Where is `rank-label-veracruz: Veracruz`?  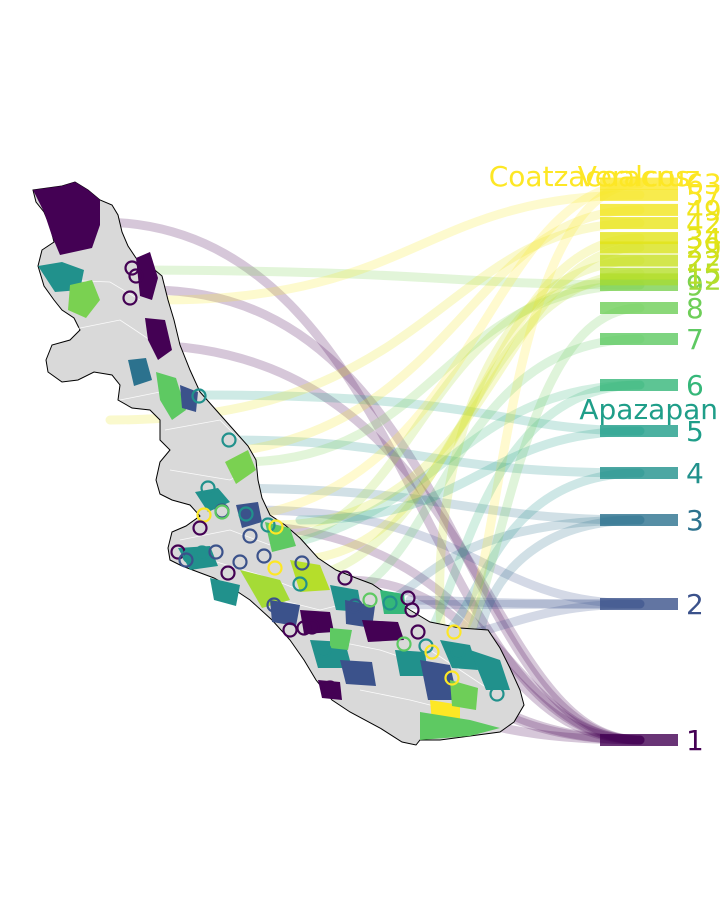
rank-label-veracruz: Veracruz is located at coordinates (639, 176).